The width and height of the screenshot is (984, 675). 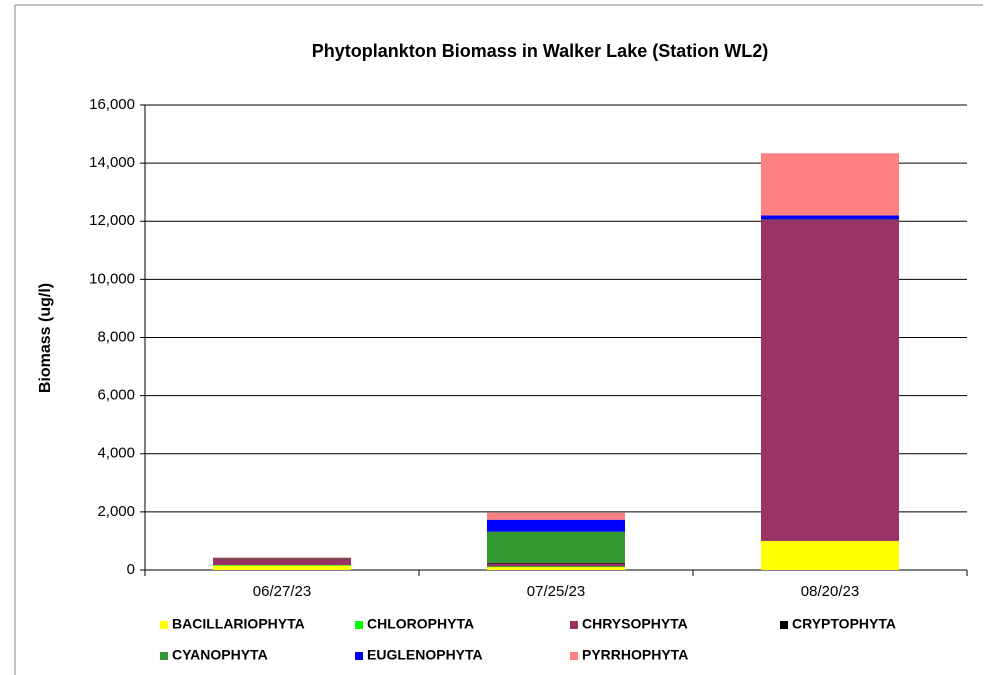 I want to click on y-tick-label: 2,000, so click(x=116, y=511).